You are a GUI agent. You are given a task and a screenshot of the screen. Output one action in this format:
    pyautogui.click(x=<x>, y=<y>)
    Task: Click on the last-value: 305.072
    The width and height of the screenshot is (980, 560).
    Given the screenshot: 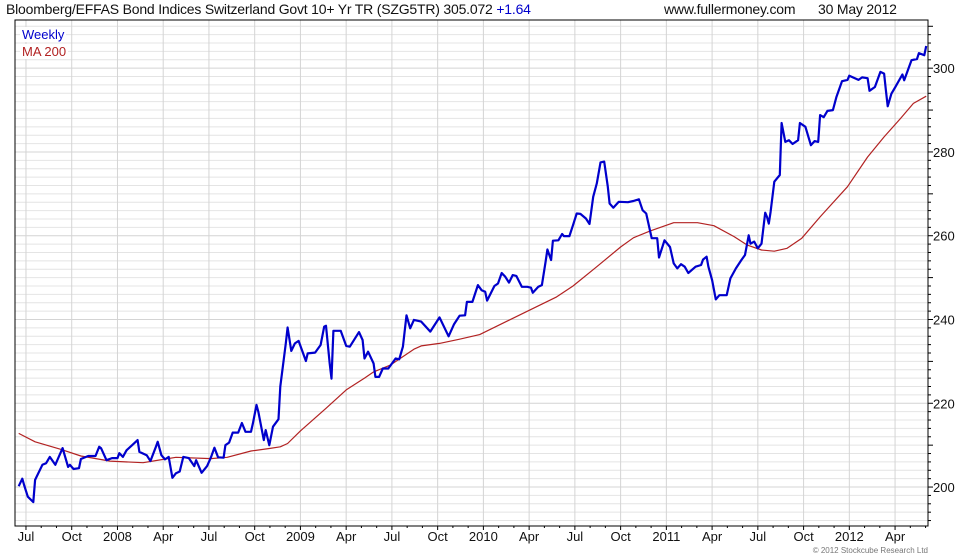 What is the action you would take?
    pyautogui.click(x=468, y=9)
    